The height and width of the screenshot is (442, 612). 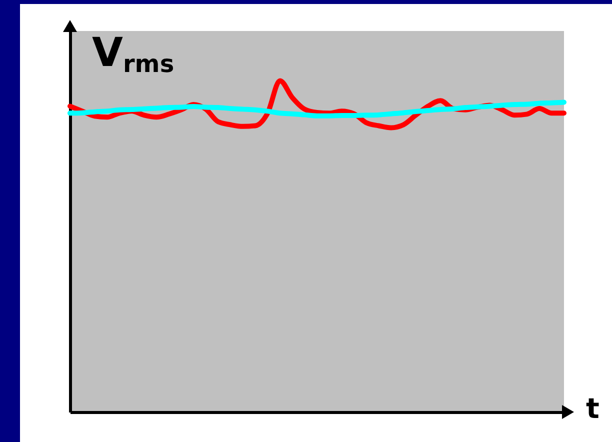 I want to click on x-axis-title: t, so click(x=593, y=408).